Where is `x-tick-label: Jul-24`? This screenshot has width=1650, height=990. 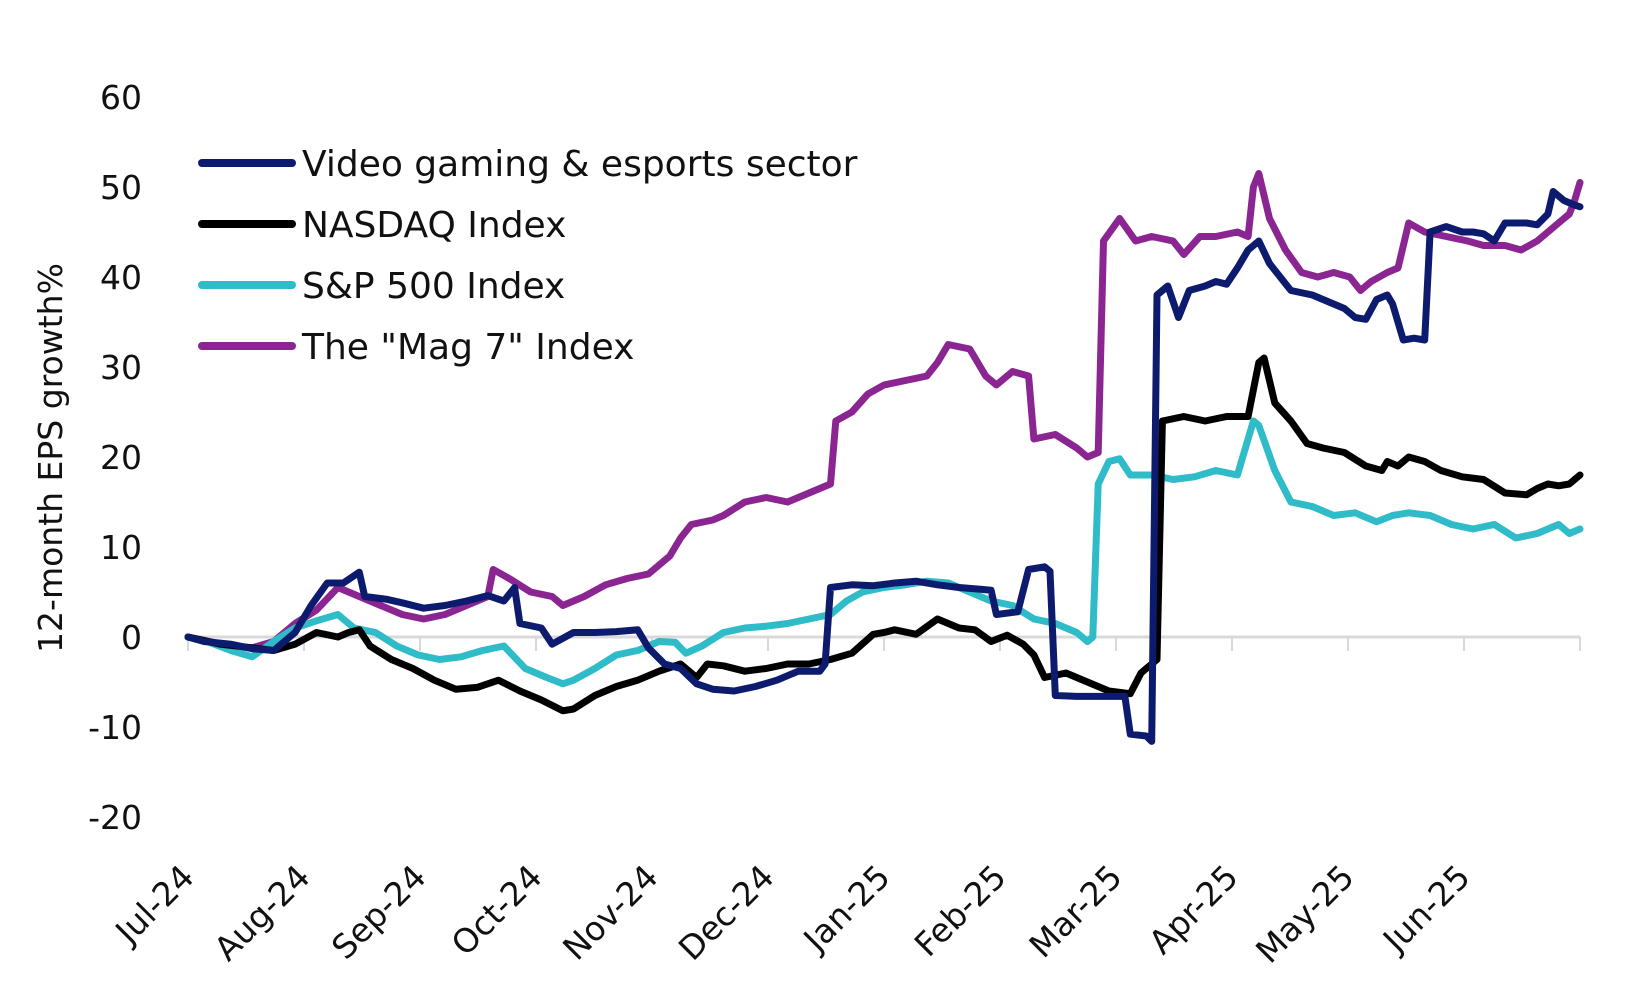 x-tick-label: Jul-24 is located at coordinates (153, 904).